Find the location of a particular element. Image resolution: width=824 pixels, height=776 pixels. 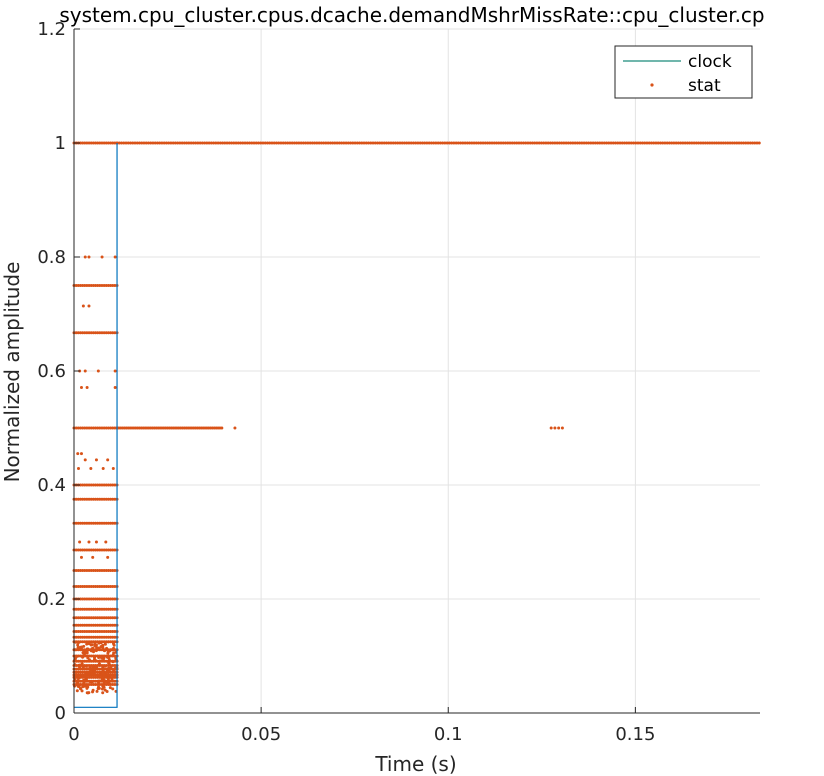

x-tick-label: 0.05 is located at coordinates (261, 734).